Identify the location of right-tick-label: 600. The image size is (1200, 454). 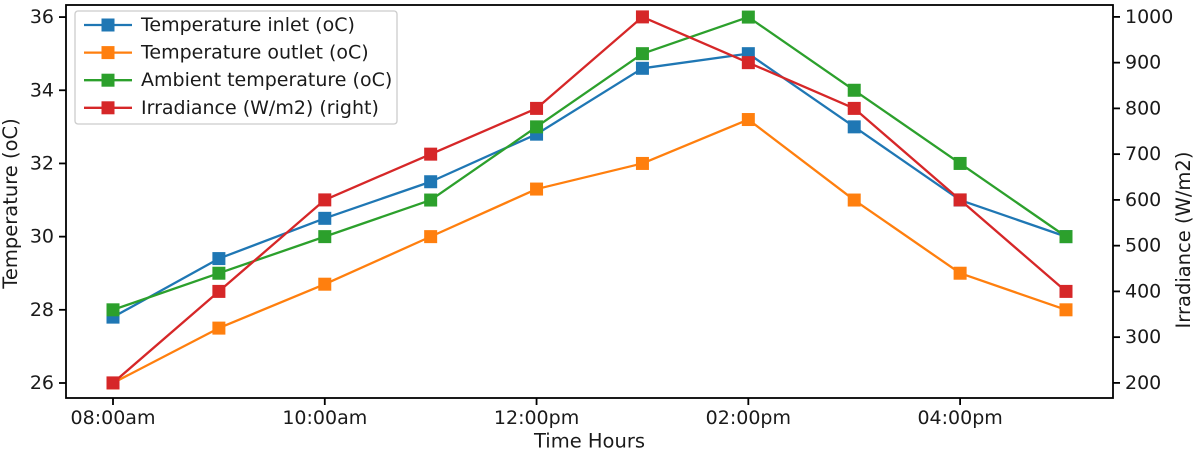
(1143, 200).